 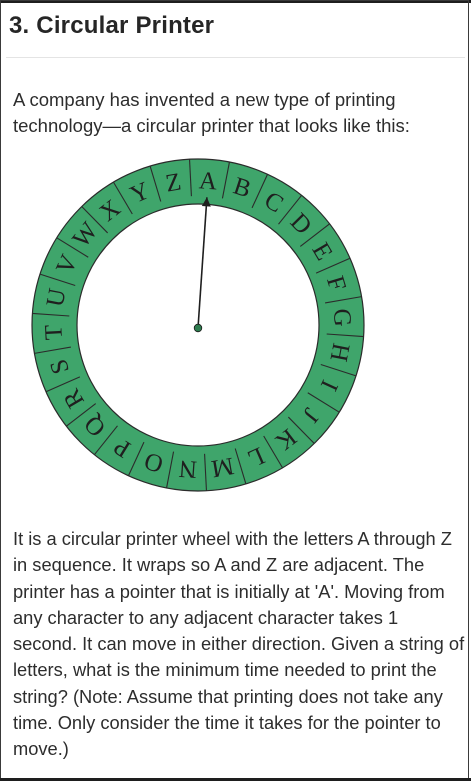 What do you see at coordinates (54, 332) in the screenshot?
I see `wheel-letter-t: T` at bounding box center [54, 332].